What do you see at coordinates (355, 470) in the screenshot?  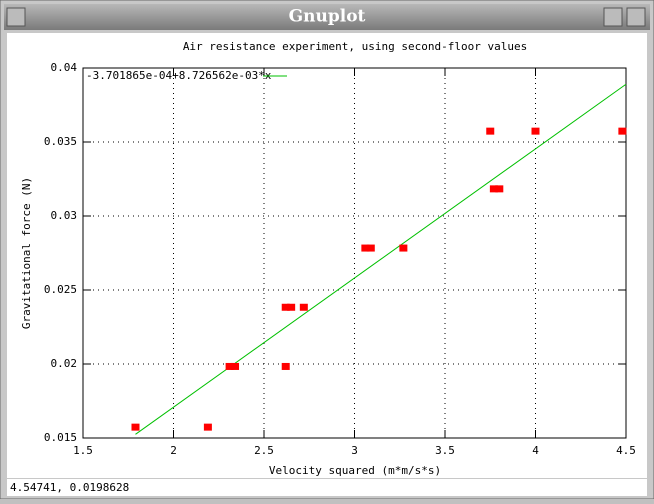 I see `x-axis-label: Velocity squared (m*m/s*s)` at bounding box center [355, 470].